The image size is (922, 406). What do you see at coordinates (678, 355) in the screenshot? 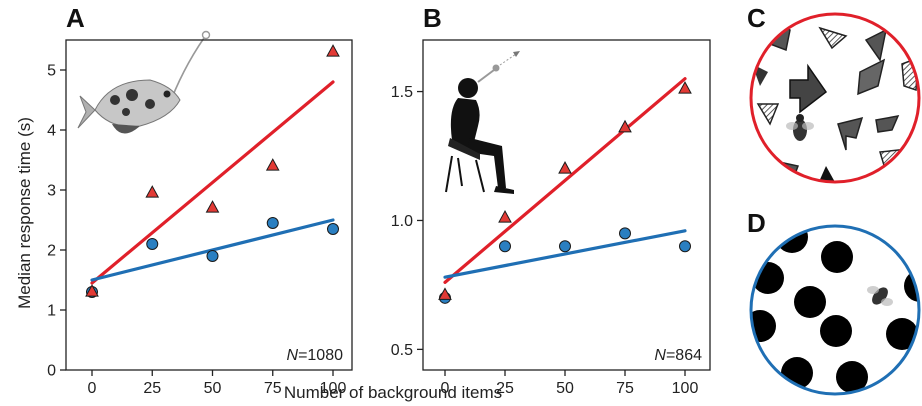
I see `sample-size-annotation-b: N=864` at bounding box center [678, 355].